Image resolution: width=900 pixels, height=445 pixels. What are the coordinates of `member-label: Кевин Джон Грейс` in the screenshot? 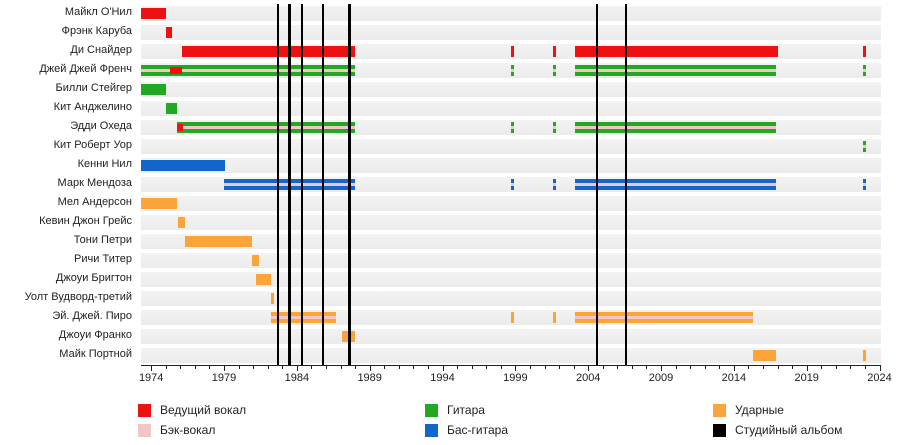 It's located at (85, 221).